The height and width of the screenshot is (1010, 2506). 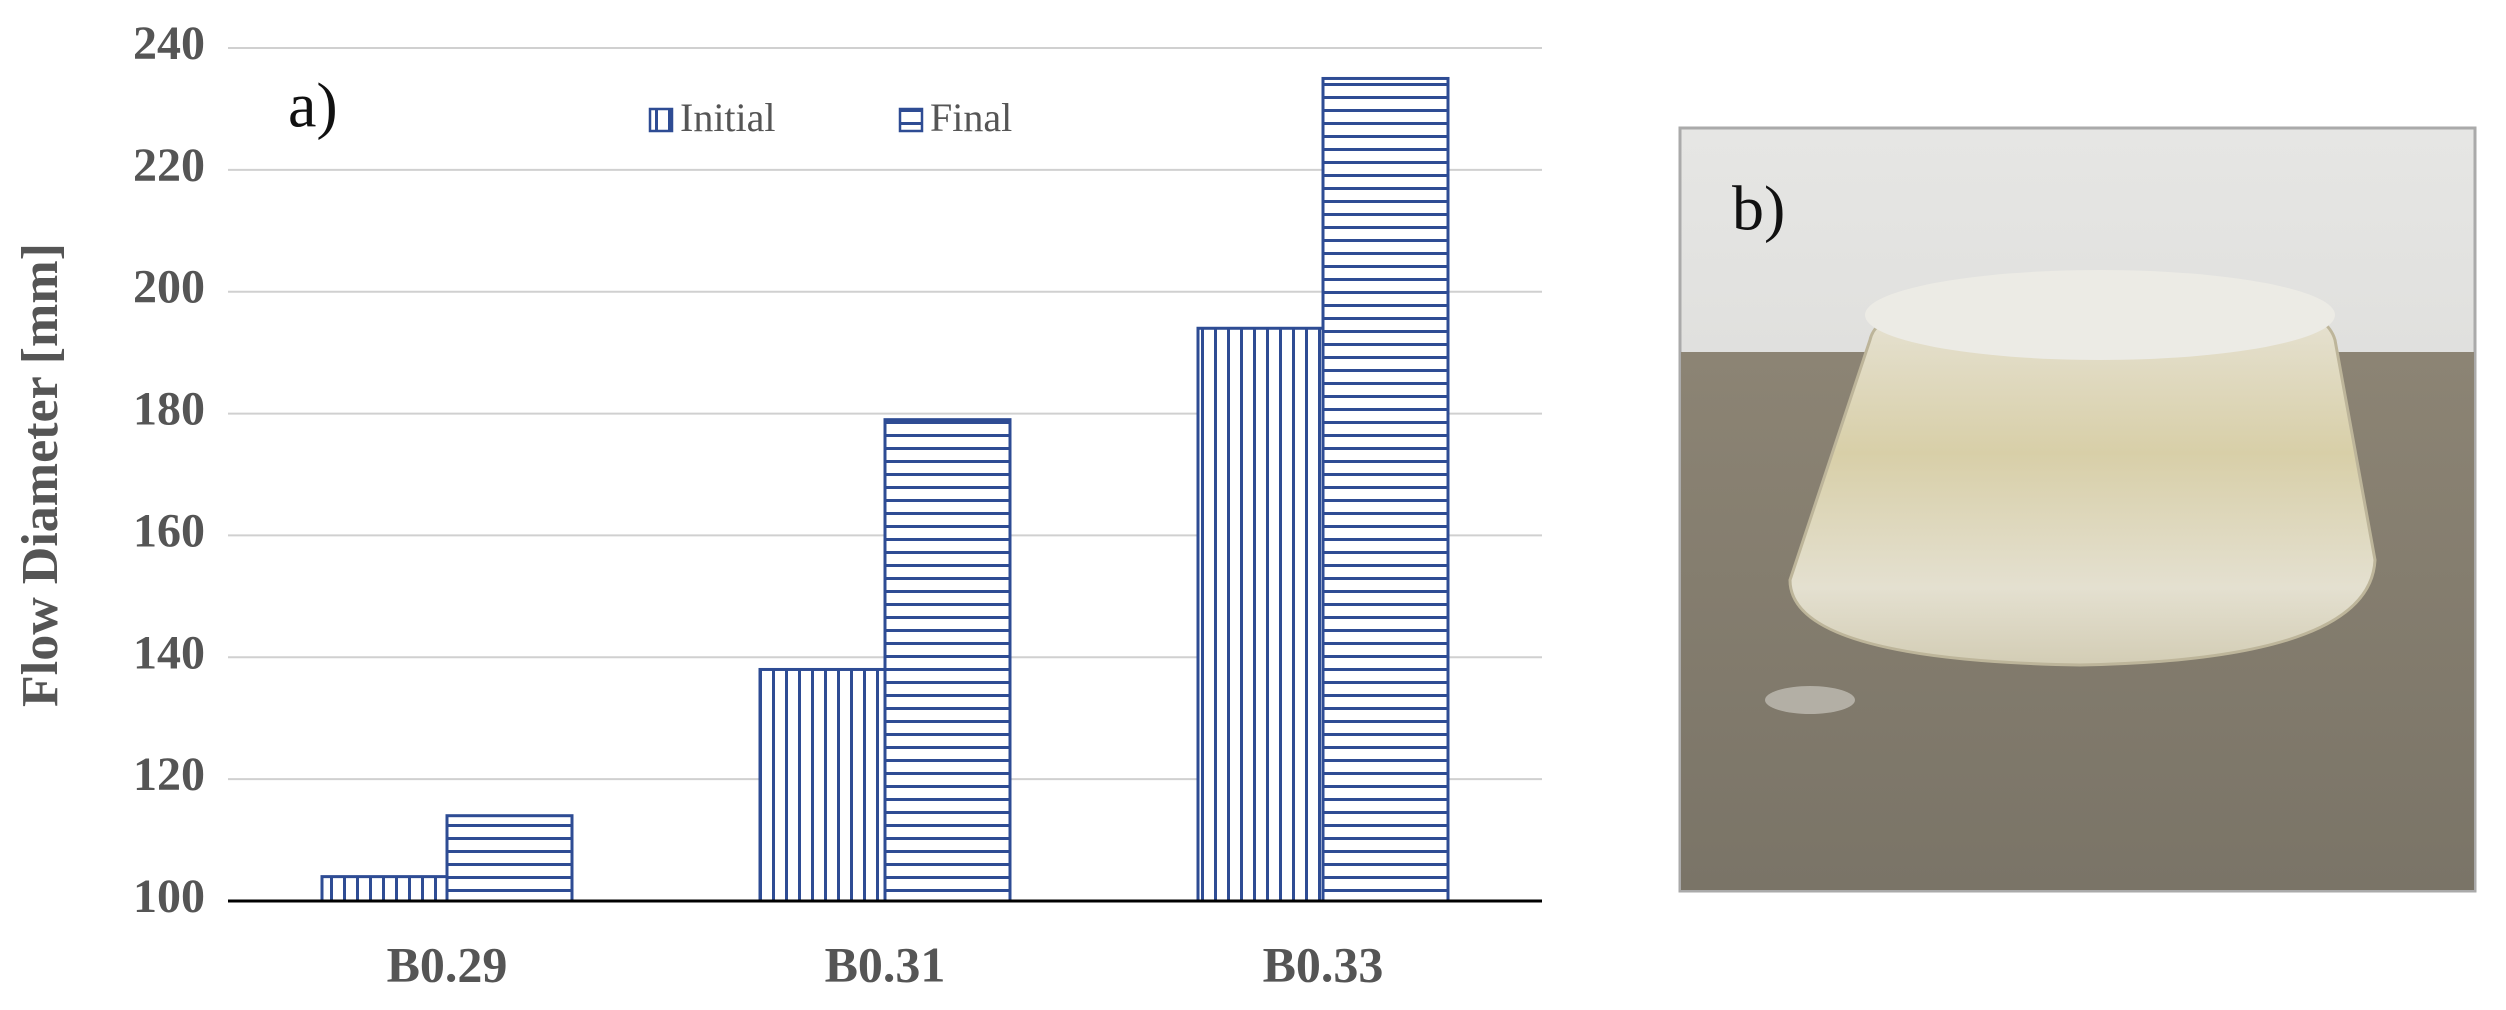 What do you see at coordinates (1758, 208) in the screenshot?
I see `panel-label: b)` at bounding box center [1758, 208].